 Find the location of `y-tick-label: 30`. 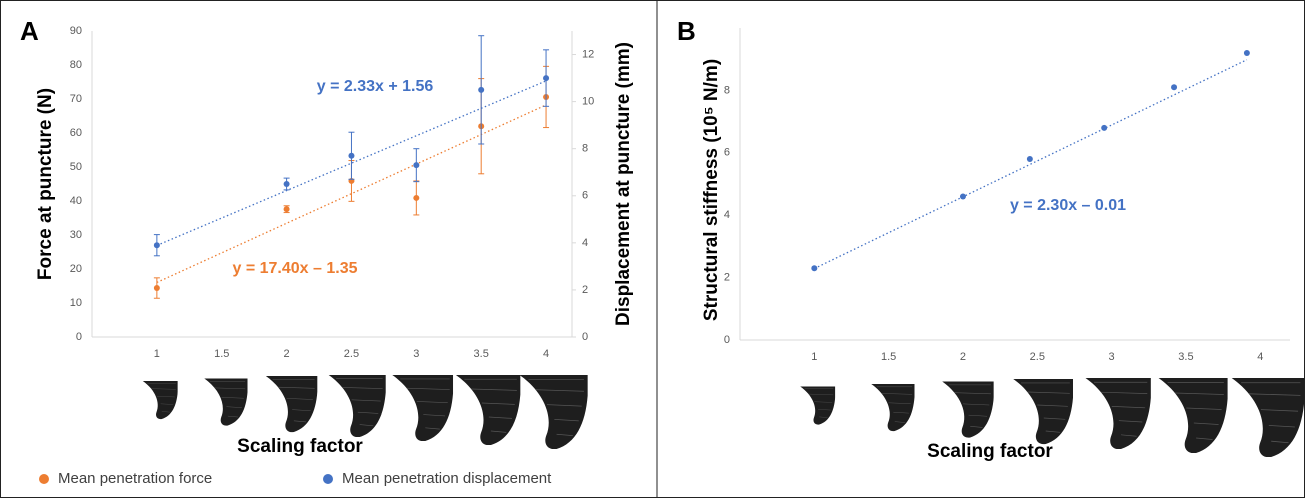

y-tick-label: 30 is located at coordinates (76, 235).